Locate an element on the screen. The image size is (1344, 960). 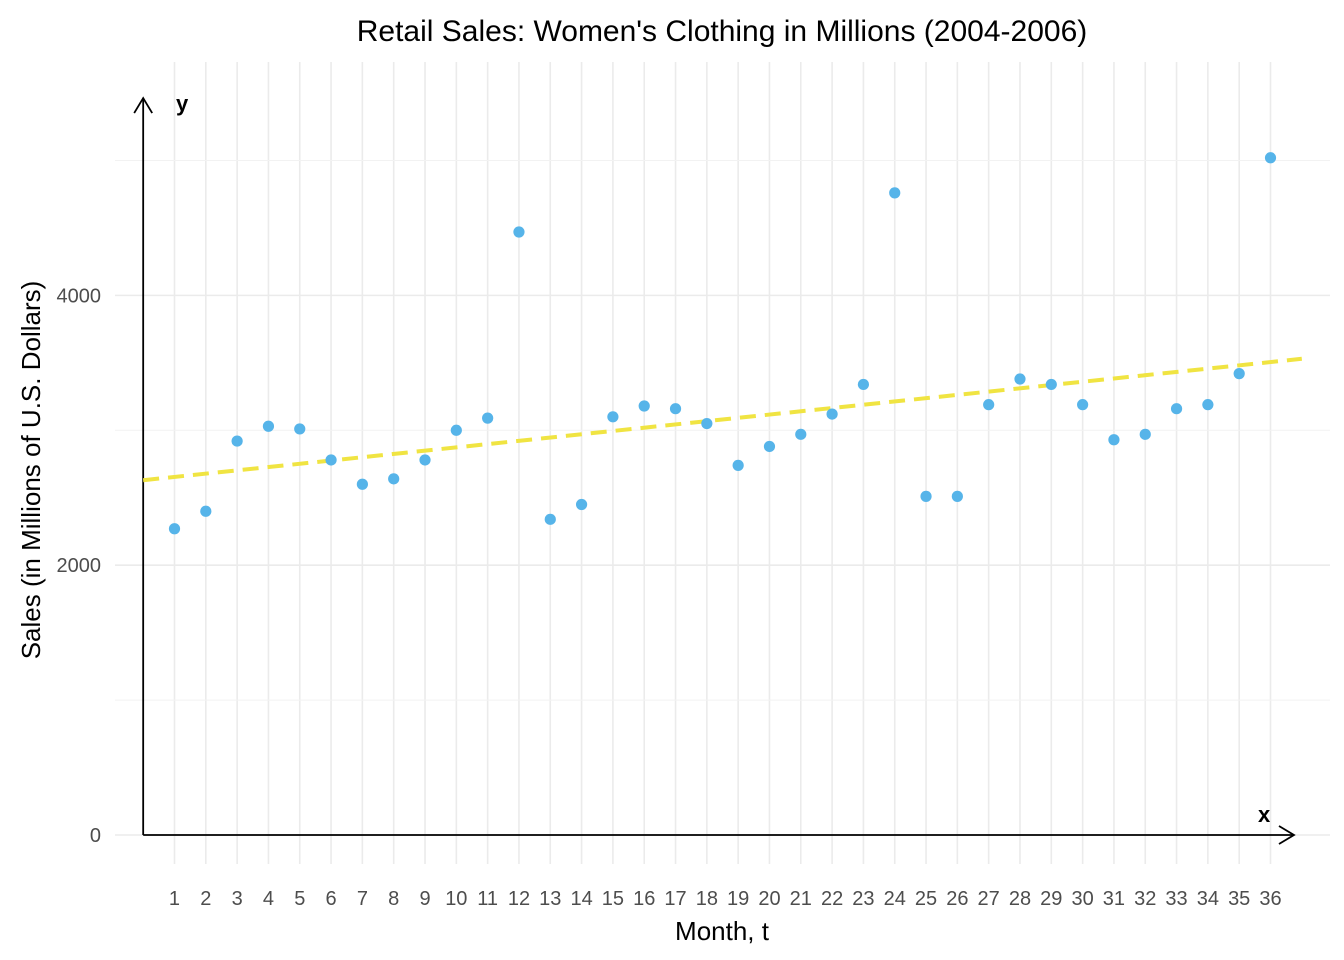
x-tick-label: 33 is located at coordinates (1176, 899).